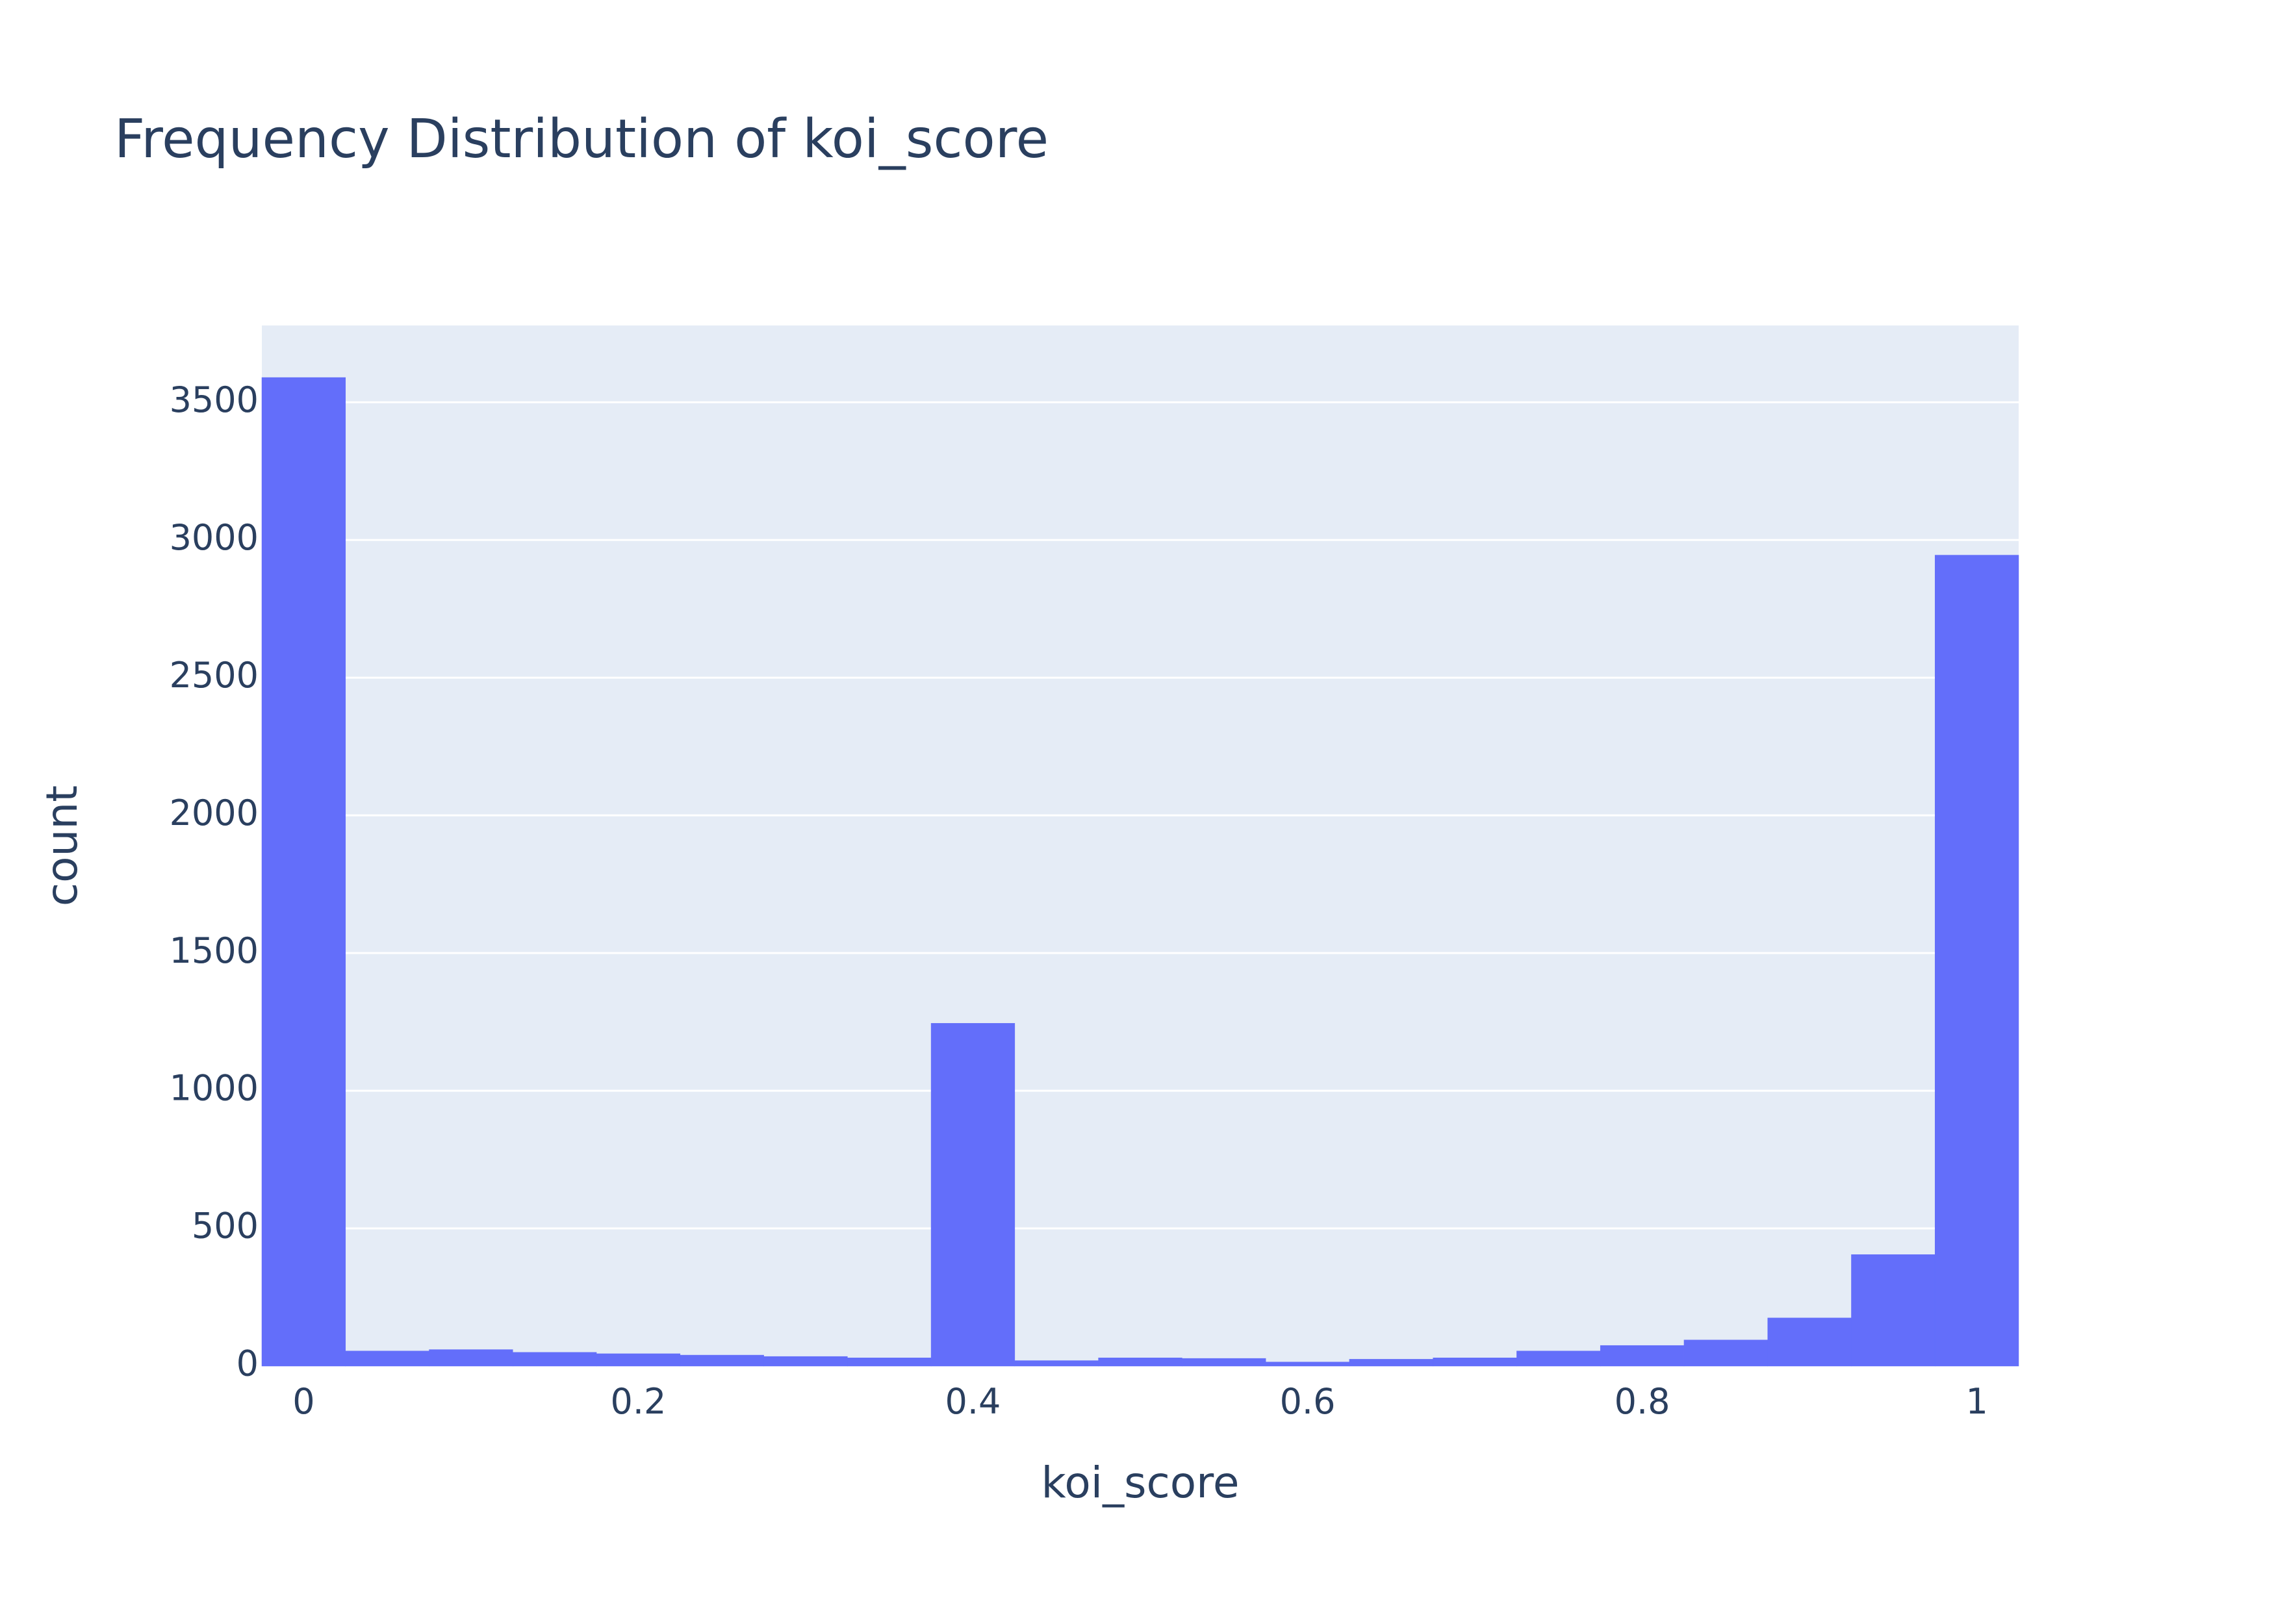 This screenshot has width=2274, height=1624. What do you see at coordinates (247, 1363) in the screenshot?
I see `y-tick-label: 0` at bounding box center [247, 1363].